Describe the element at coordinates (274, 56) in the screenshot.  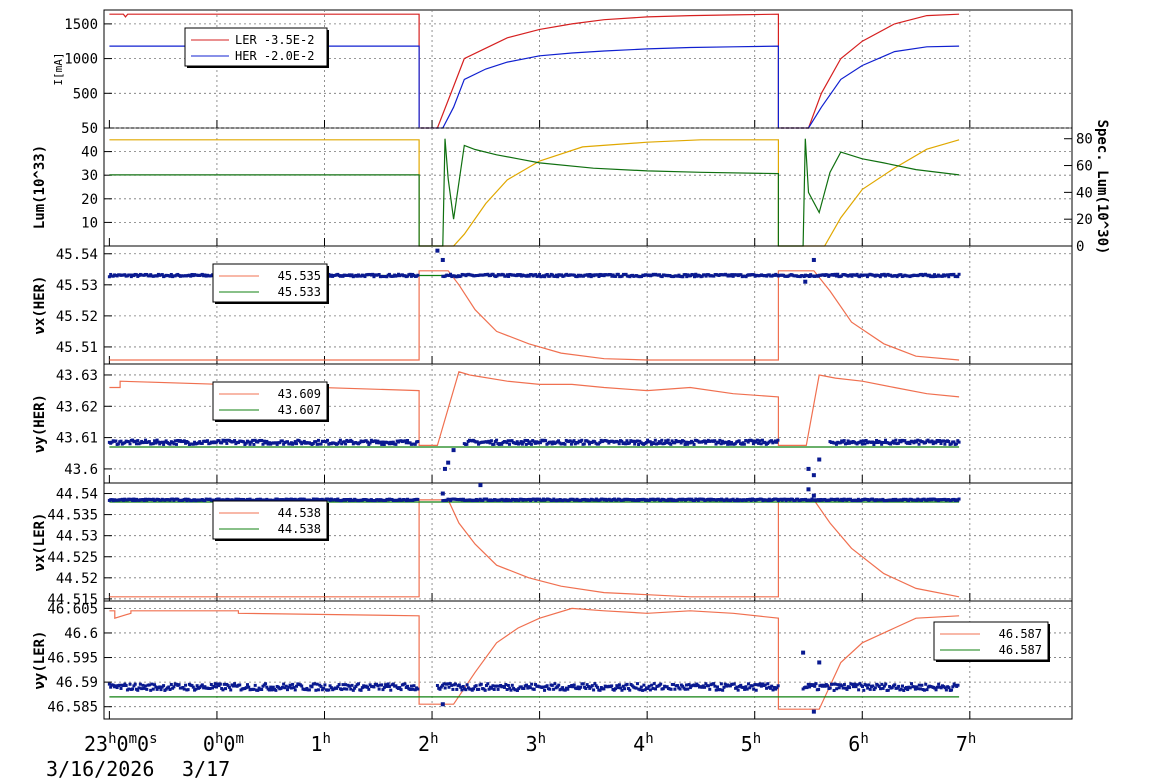
I see `legend-label: HER -2.0E-2` at that location.